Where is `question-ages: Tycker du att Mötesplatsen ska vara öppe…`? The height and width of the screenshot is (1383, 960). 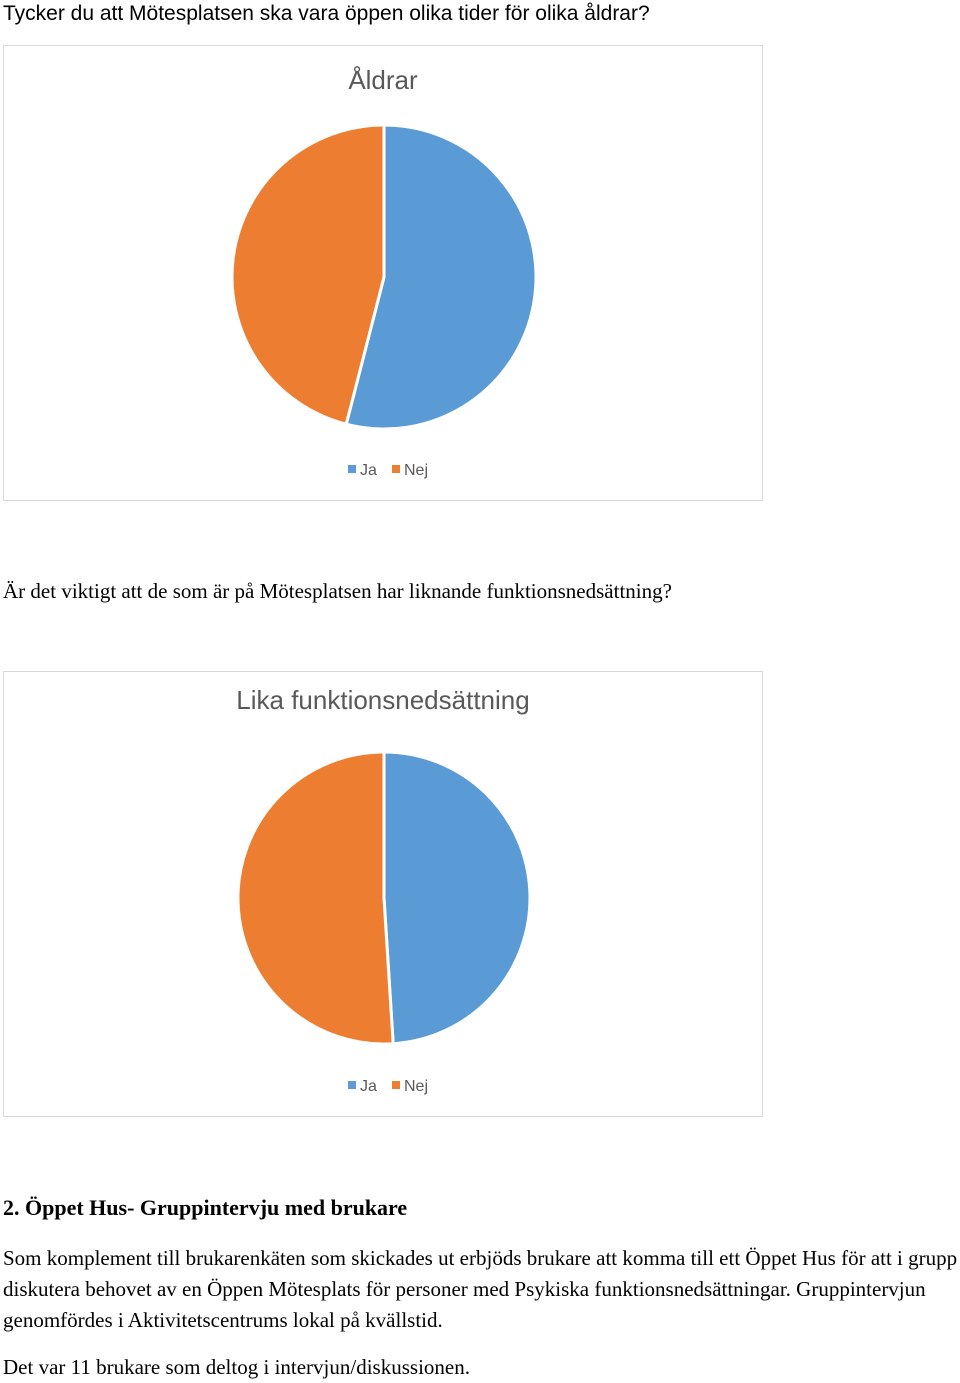 question-ages: Tycker du att Mötesplatsen ska vara öppe… is located at coordinates (326, 13).